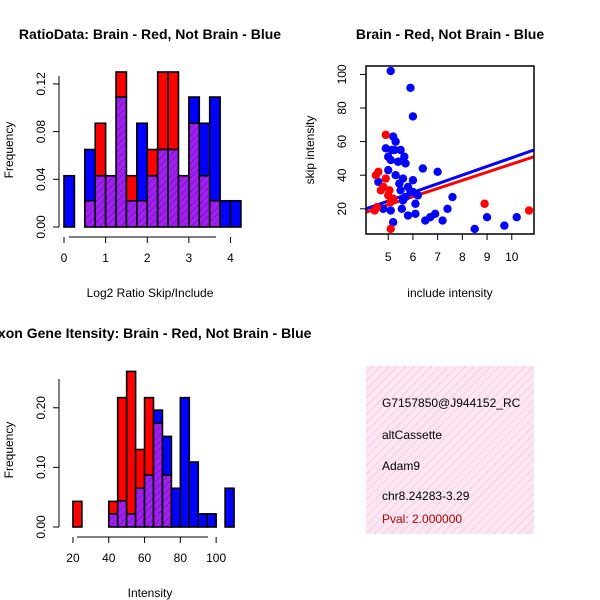 Image resolution: width=600 pixels, height=600 pixels. I want to click on intensity-hist-x-label: Intensity, so click(150, 593).